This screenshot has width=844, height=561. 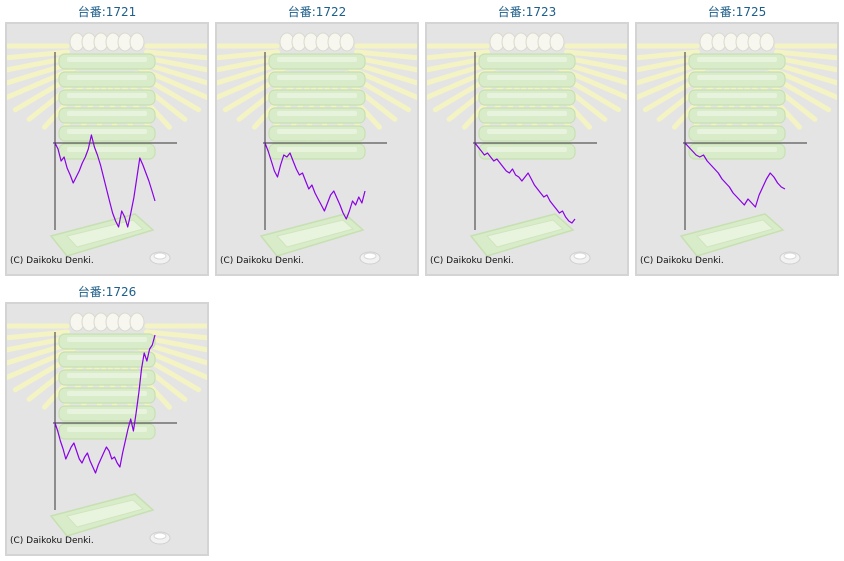 I want to click on machine-panel-1725: 台番:1725 (C) Daikoku Denki., so click(x=737, y=138).